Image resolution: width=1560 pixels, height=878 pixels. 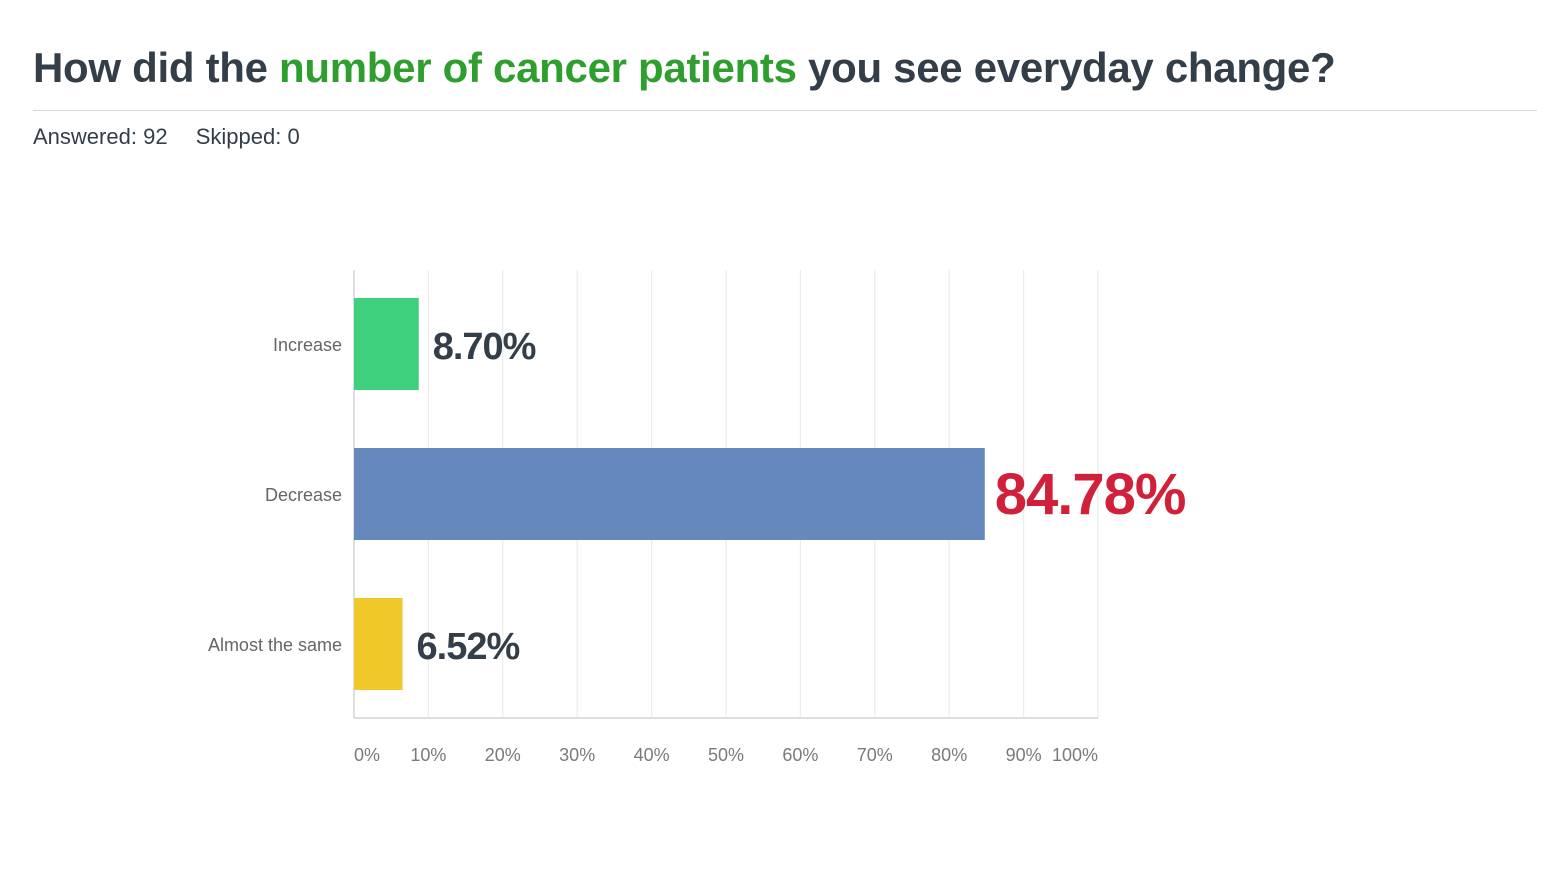 I want to click on x-tick-label: 10%, so click(x=428, y=755).